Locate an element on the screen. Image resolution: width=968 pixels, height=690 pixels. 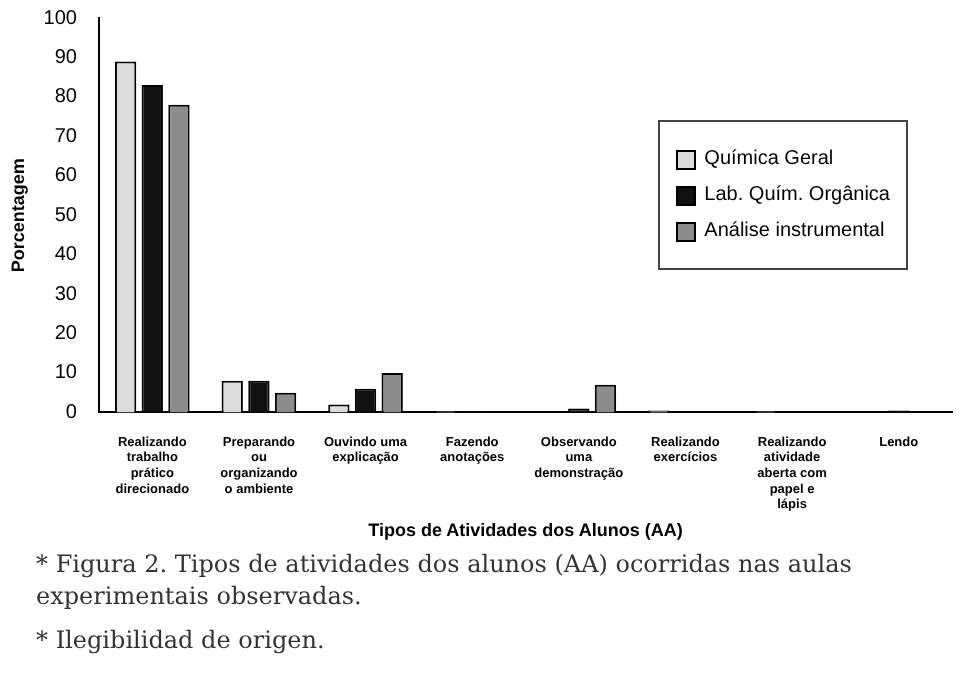
text: * Figura 2. Tipos de atividades dos alunos (AA) ocorridas nas aulas experimentais observadas. is located at coordinates (445, 580).